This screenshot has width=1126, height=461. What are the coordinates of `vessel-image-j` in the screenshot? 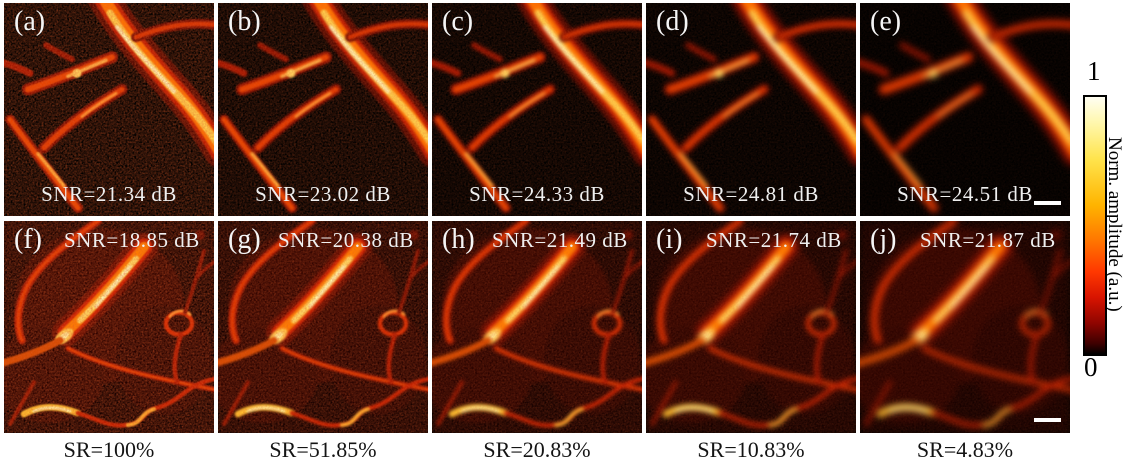 It's located at (965, 327).